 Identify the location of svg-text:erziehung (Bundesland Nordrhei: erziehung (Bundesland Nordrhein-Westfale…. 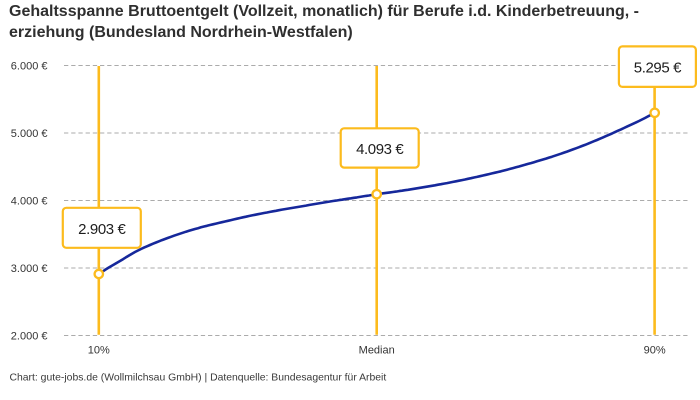
(181, 32).